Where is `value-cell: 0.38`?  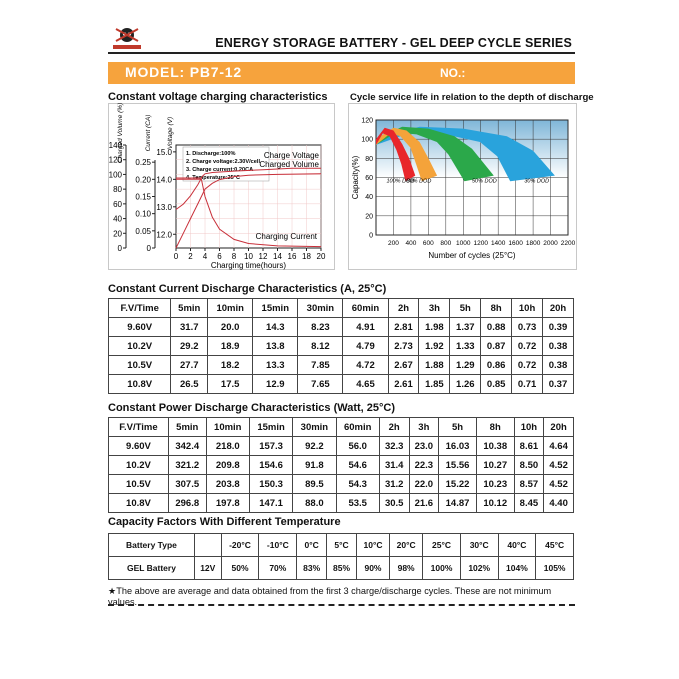 value-cell: 0.38 is located at coordinates (558, 365).